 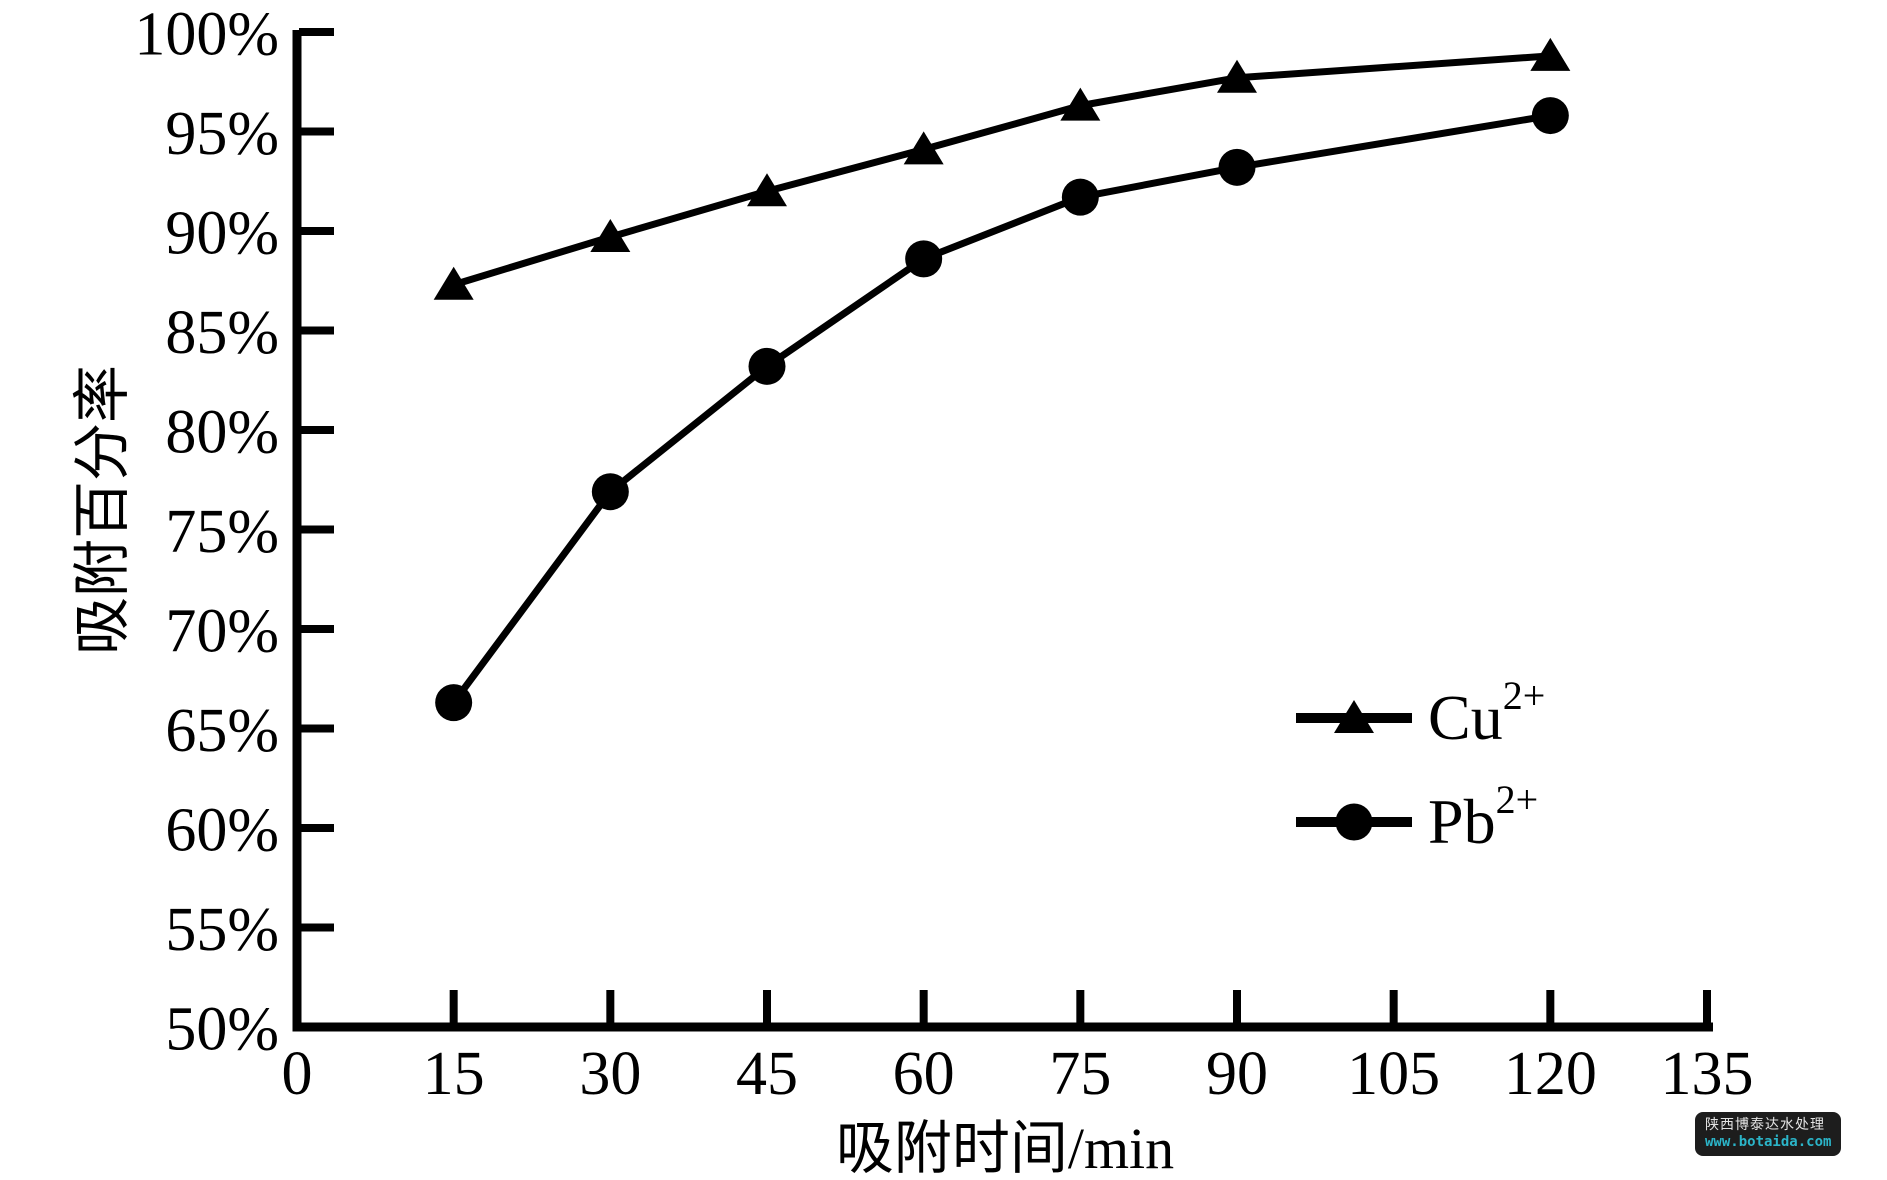 I want to click on y-tick-label-55: 55%, so click(x=222, y=930).